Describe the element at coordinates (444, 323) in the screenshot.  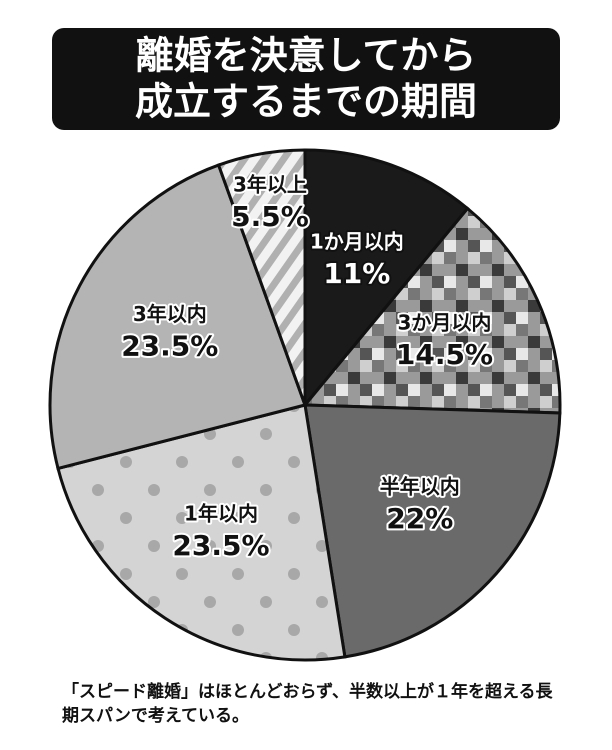
I see `slice-category: 3か月以内` at that location.